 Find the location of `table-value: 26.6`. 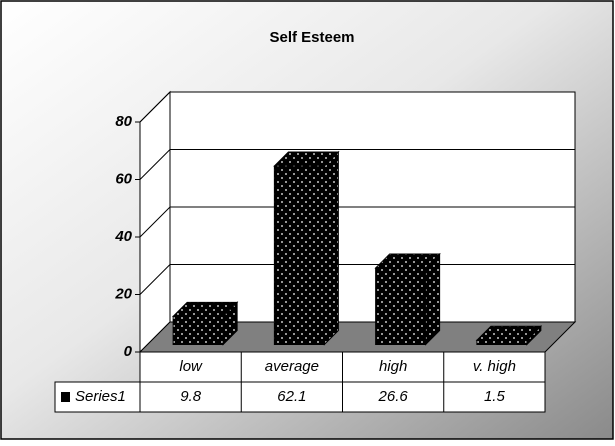

table-value: 26.6 is located at coordinates (393, 396).